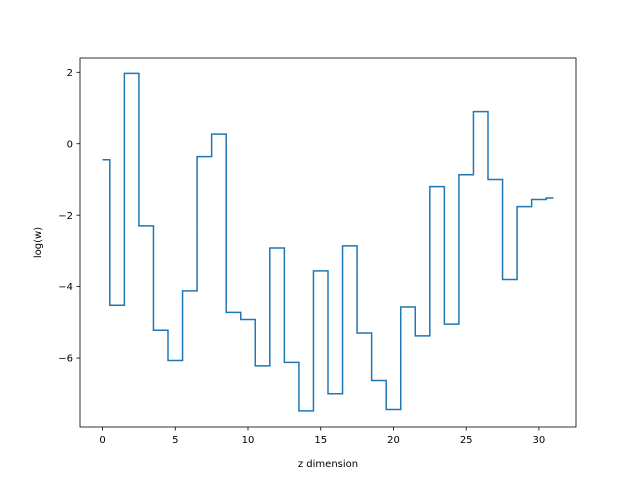 This screenshot has width=640, height=480. Describe the element at coordinates (393, 440) in the screenshot. I see `x-tick-label: 20` at that location.